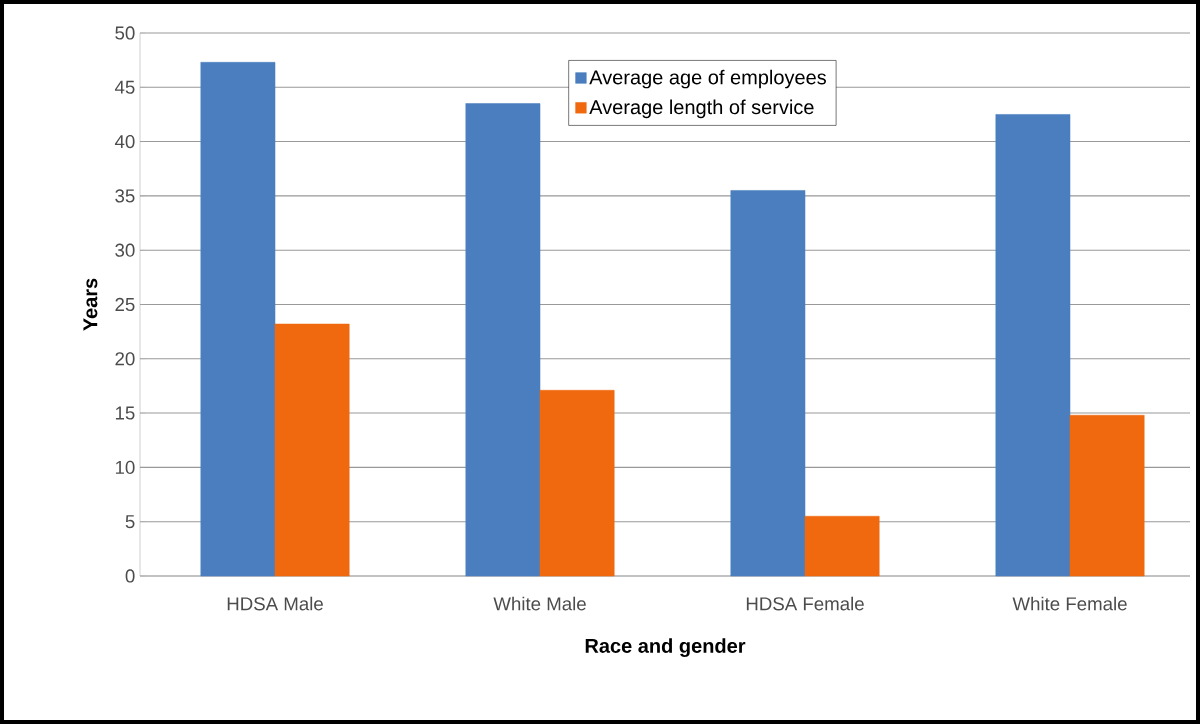 This screenshot has height=724, width=1200. Describe the element at coordinates (124, 87) in the screenshot. I see `y-tick-label: 45` at that location.